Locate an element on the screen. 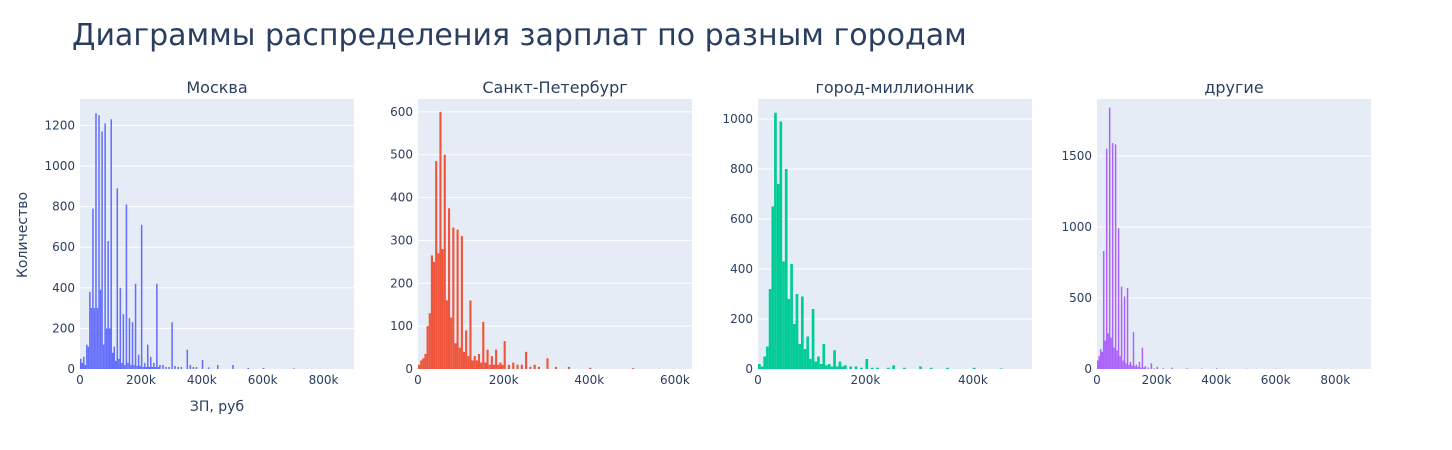 The width and height of the screenshot is (1452, 450). y-tick-label: 500 is located at coordinates (1080, 298).